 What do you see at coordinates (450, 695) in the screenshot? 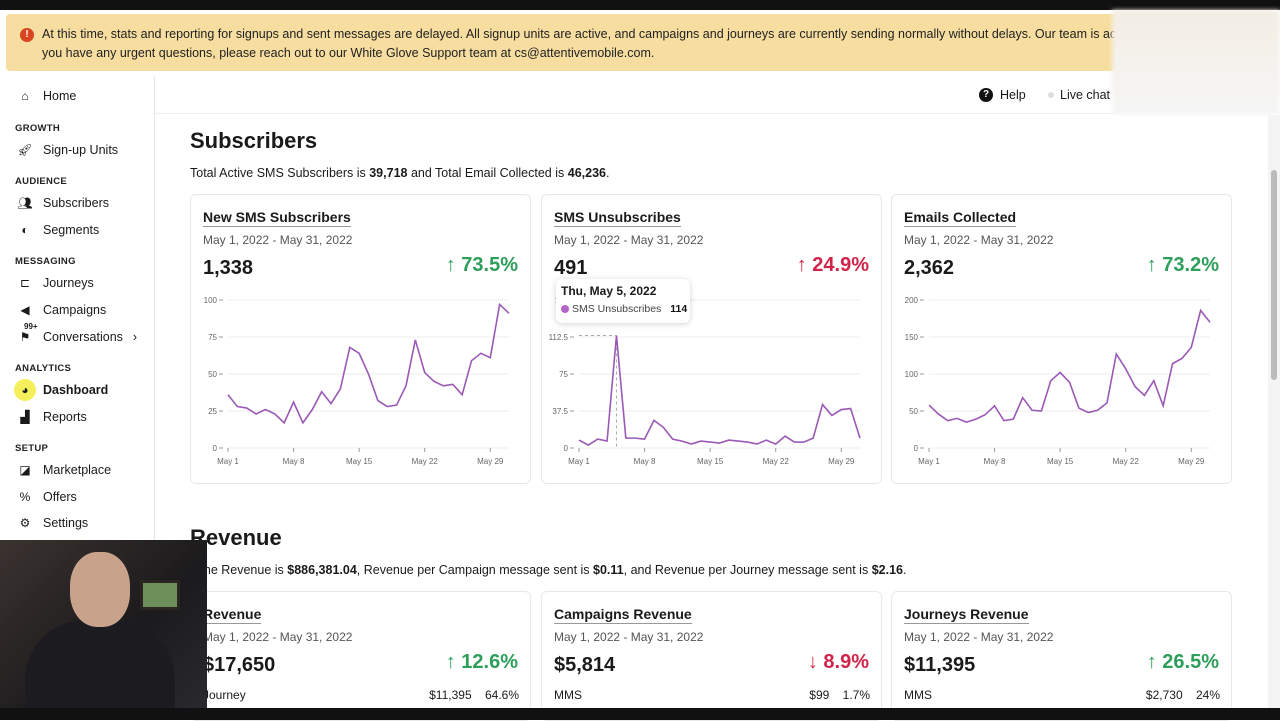
I see `breakdown-value: $11,395` at bounding box center [450, 695].